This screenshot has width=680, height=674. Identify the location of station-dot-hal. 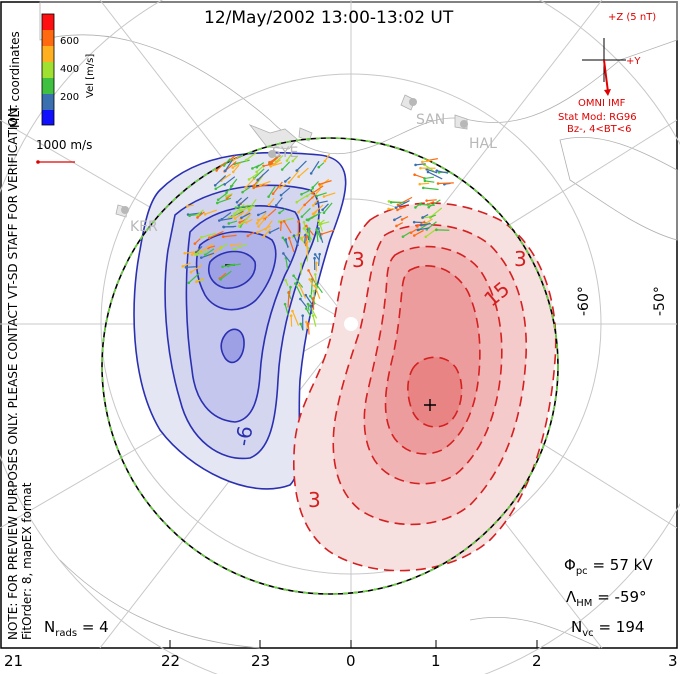
(464, 124).